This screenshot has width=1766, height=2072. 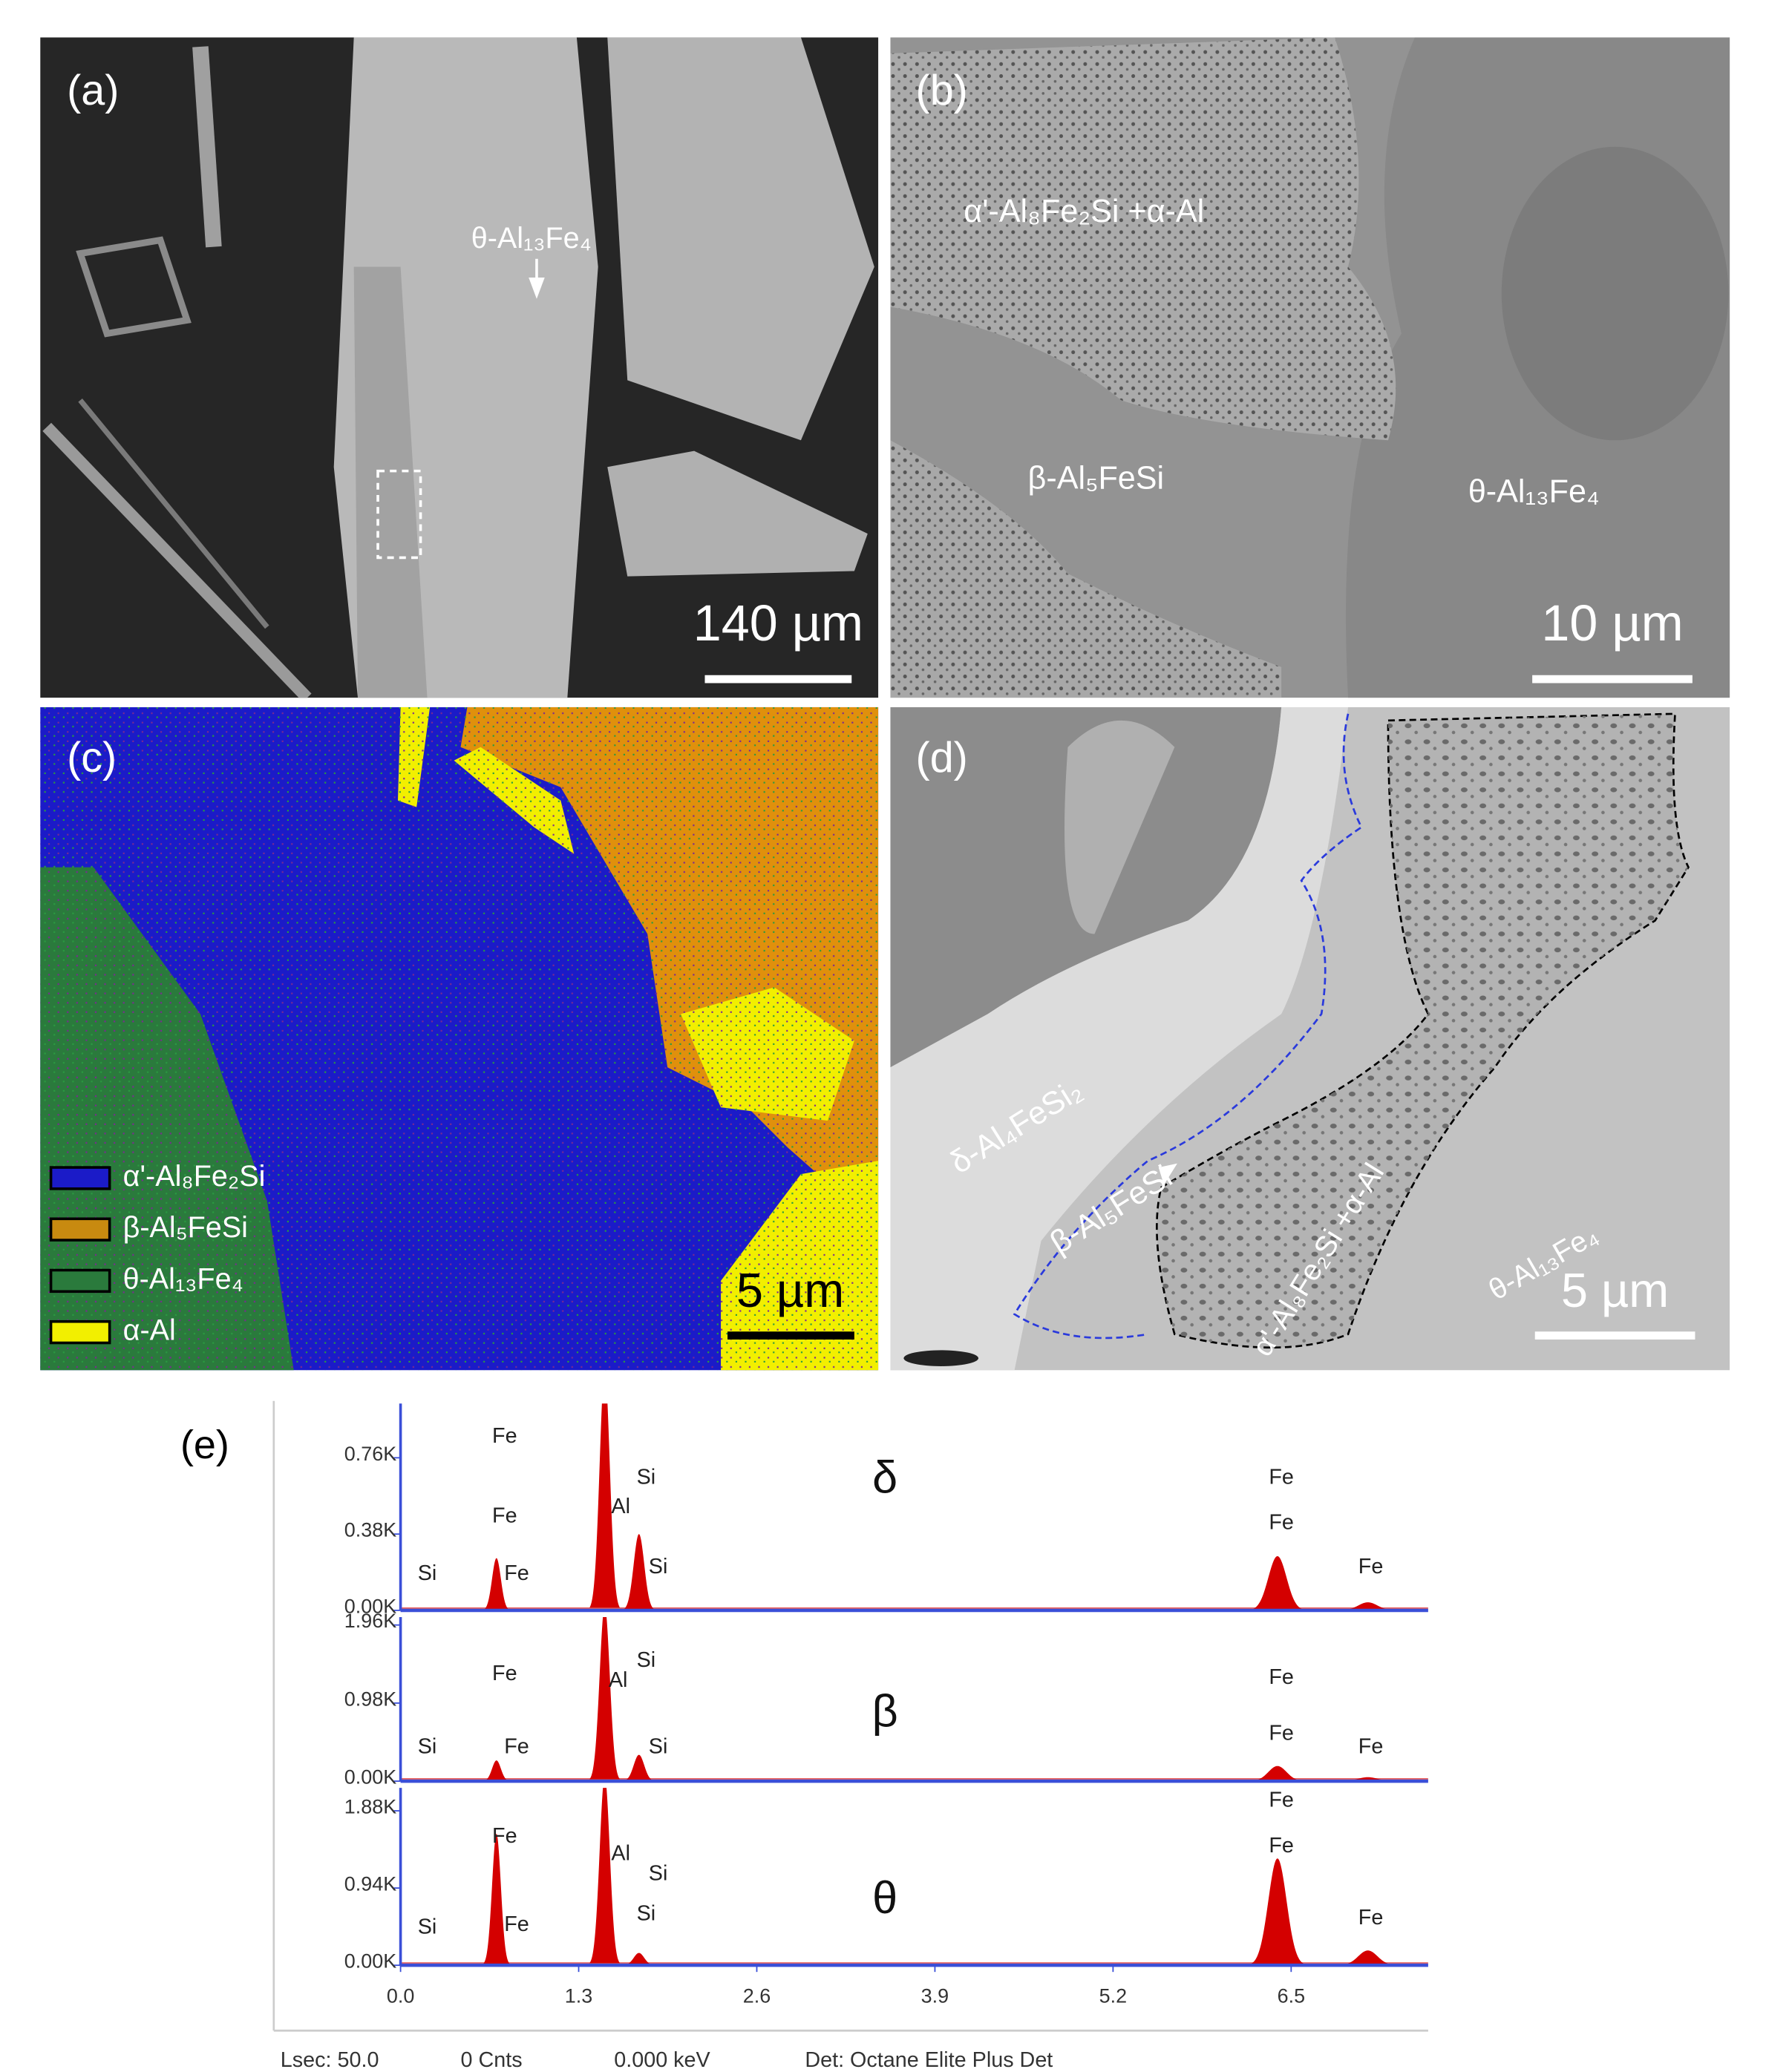 What do you see at coordinates (941, 1358) in the screenshot?
I see `pore` at bounding box center [941, 1358].